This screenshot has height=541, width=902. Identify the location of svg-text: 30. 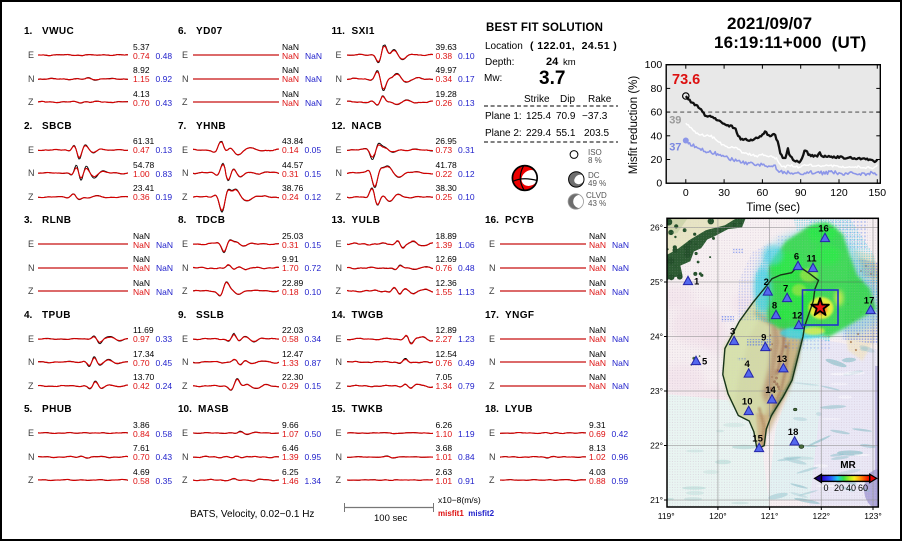
(724, 193).